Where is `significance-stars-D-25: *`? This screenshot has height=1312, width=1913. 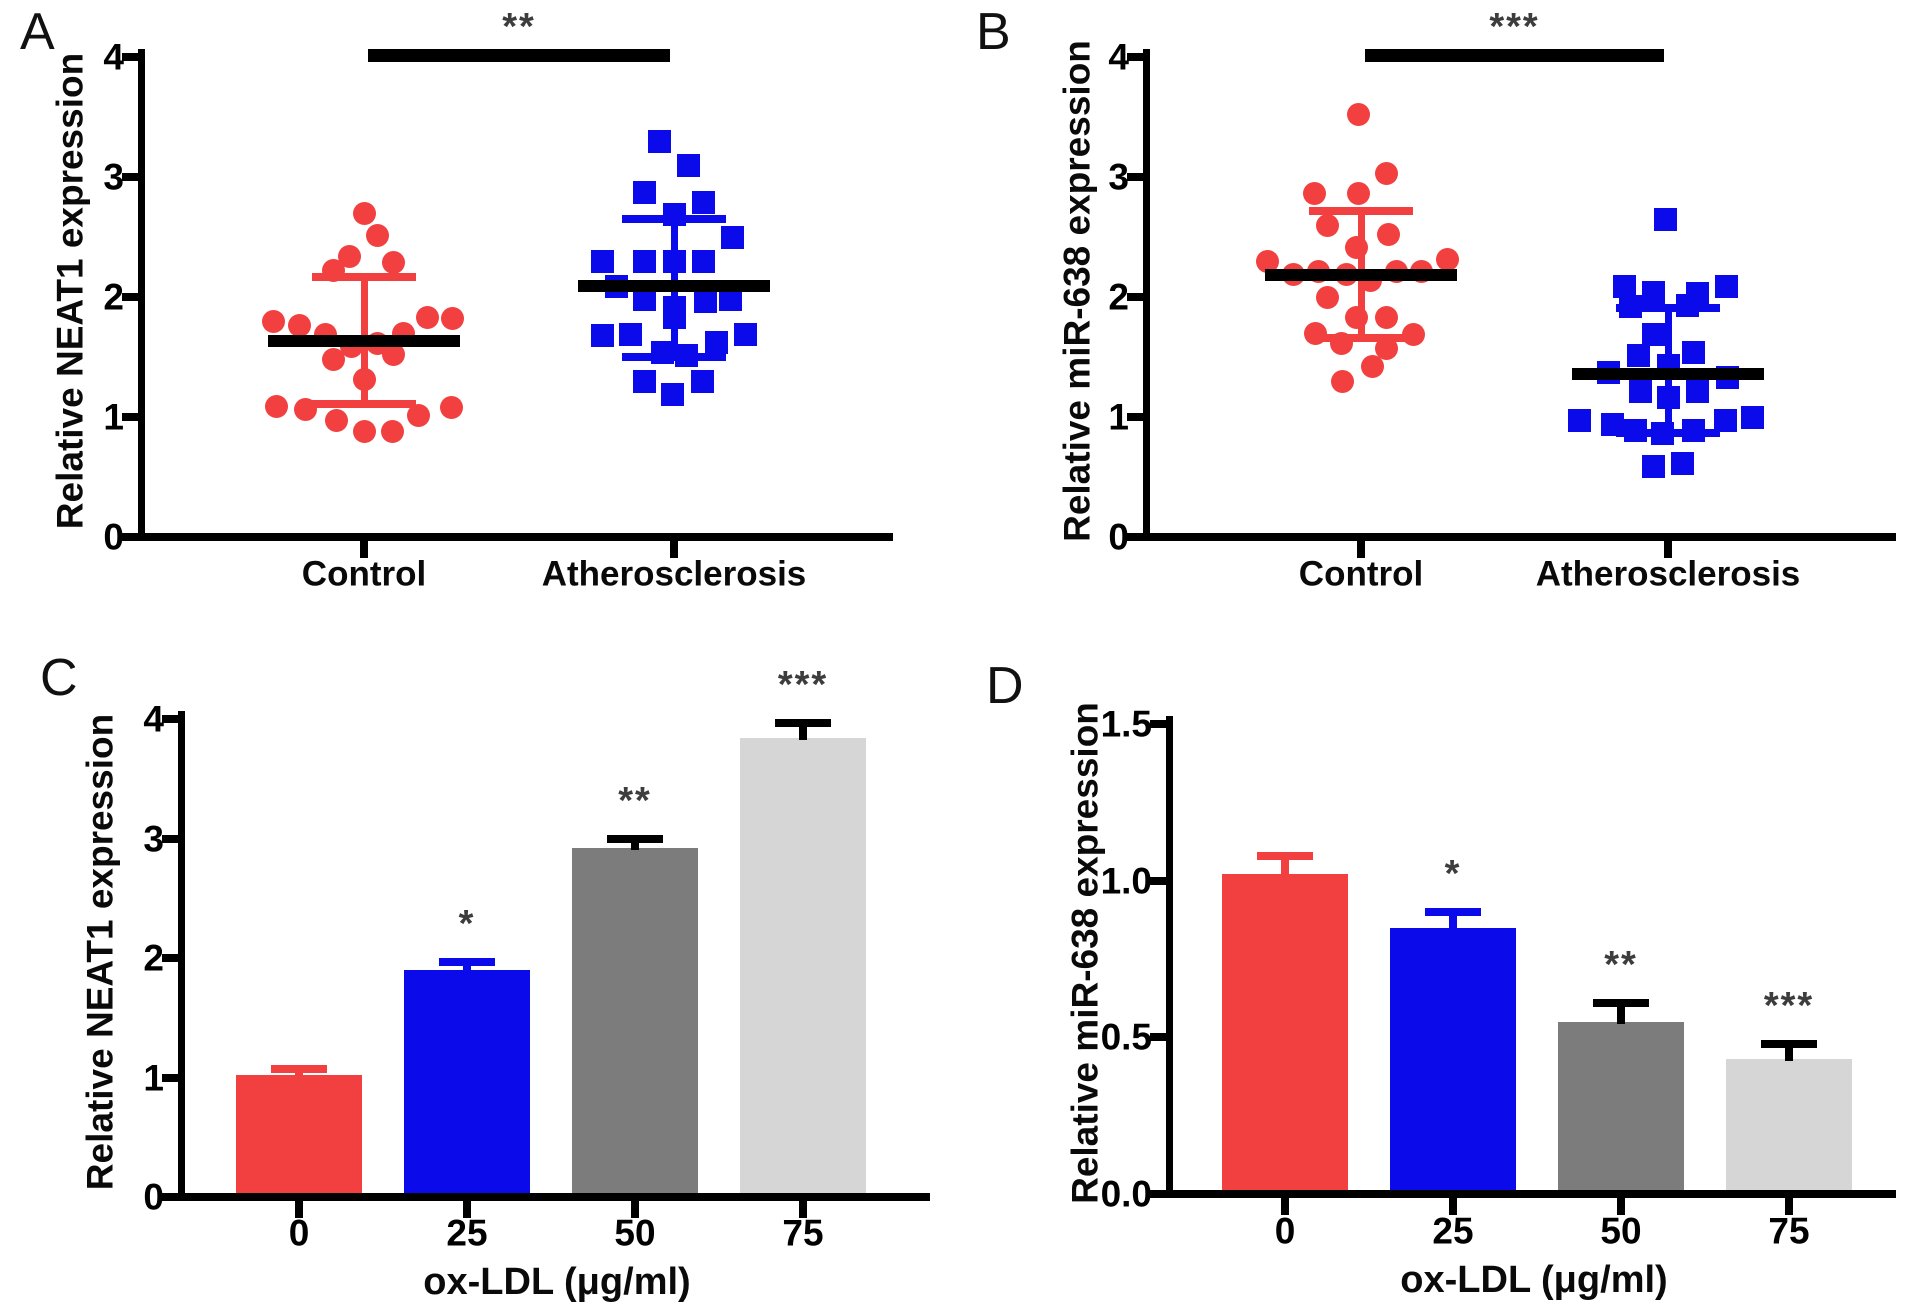 significance-stars-D-25: * is located at coordinates (1453, 874).